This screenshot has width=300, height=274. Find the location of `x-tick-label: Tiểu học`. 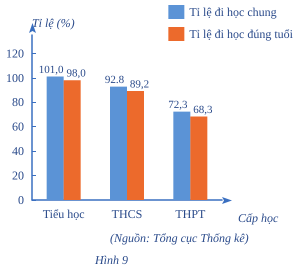

x-tick-label: Tiểu học is located at coordinates (63, 214).